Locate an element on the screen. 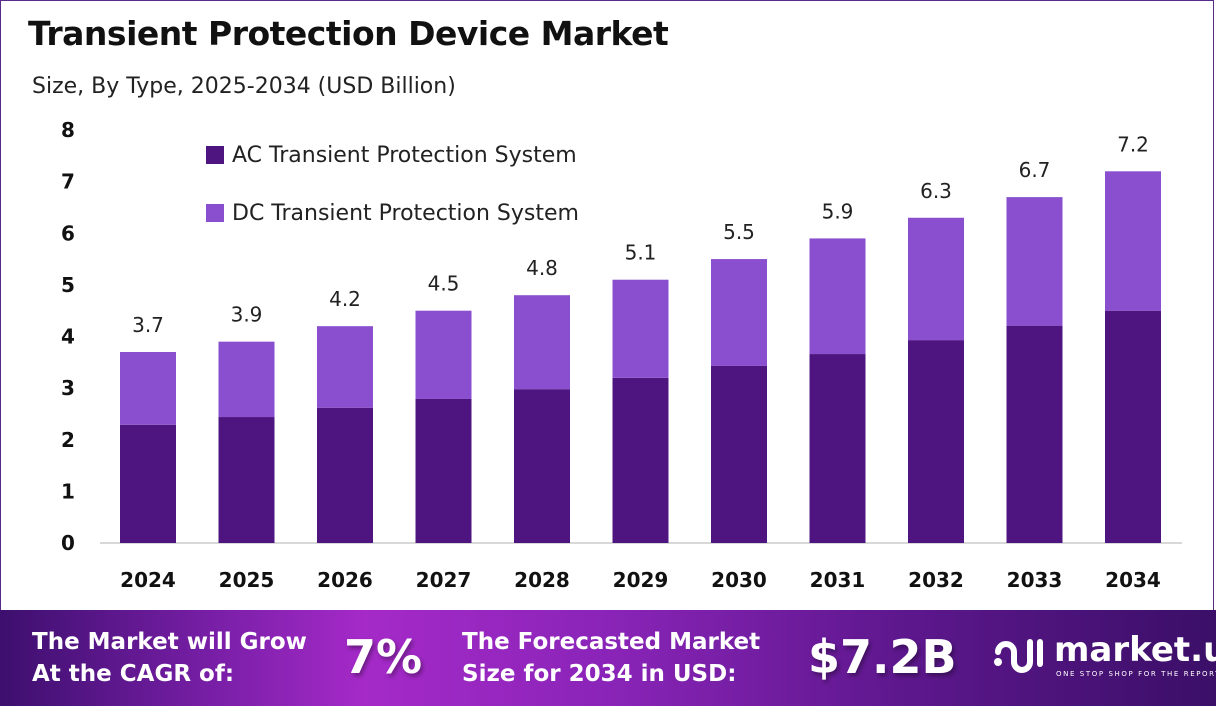 The image size is (1216, 706). x-tick-label: 2029 is located at coordinates (641, 580).